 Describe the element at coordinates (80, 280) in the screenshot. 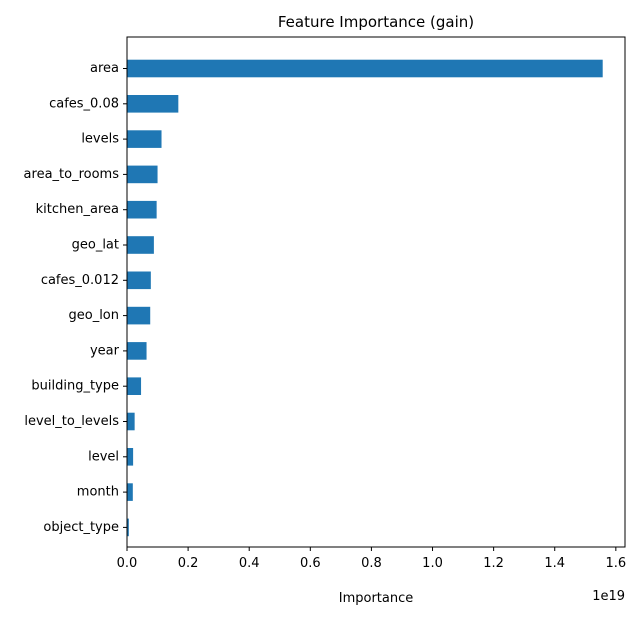

I see `y-tick-label: cafes_0.012` at that location.